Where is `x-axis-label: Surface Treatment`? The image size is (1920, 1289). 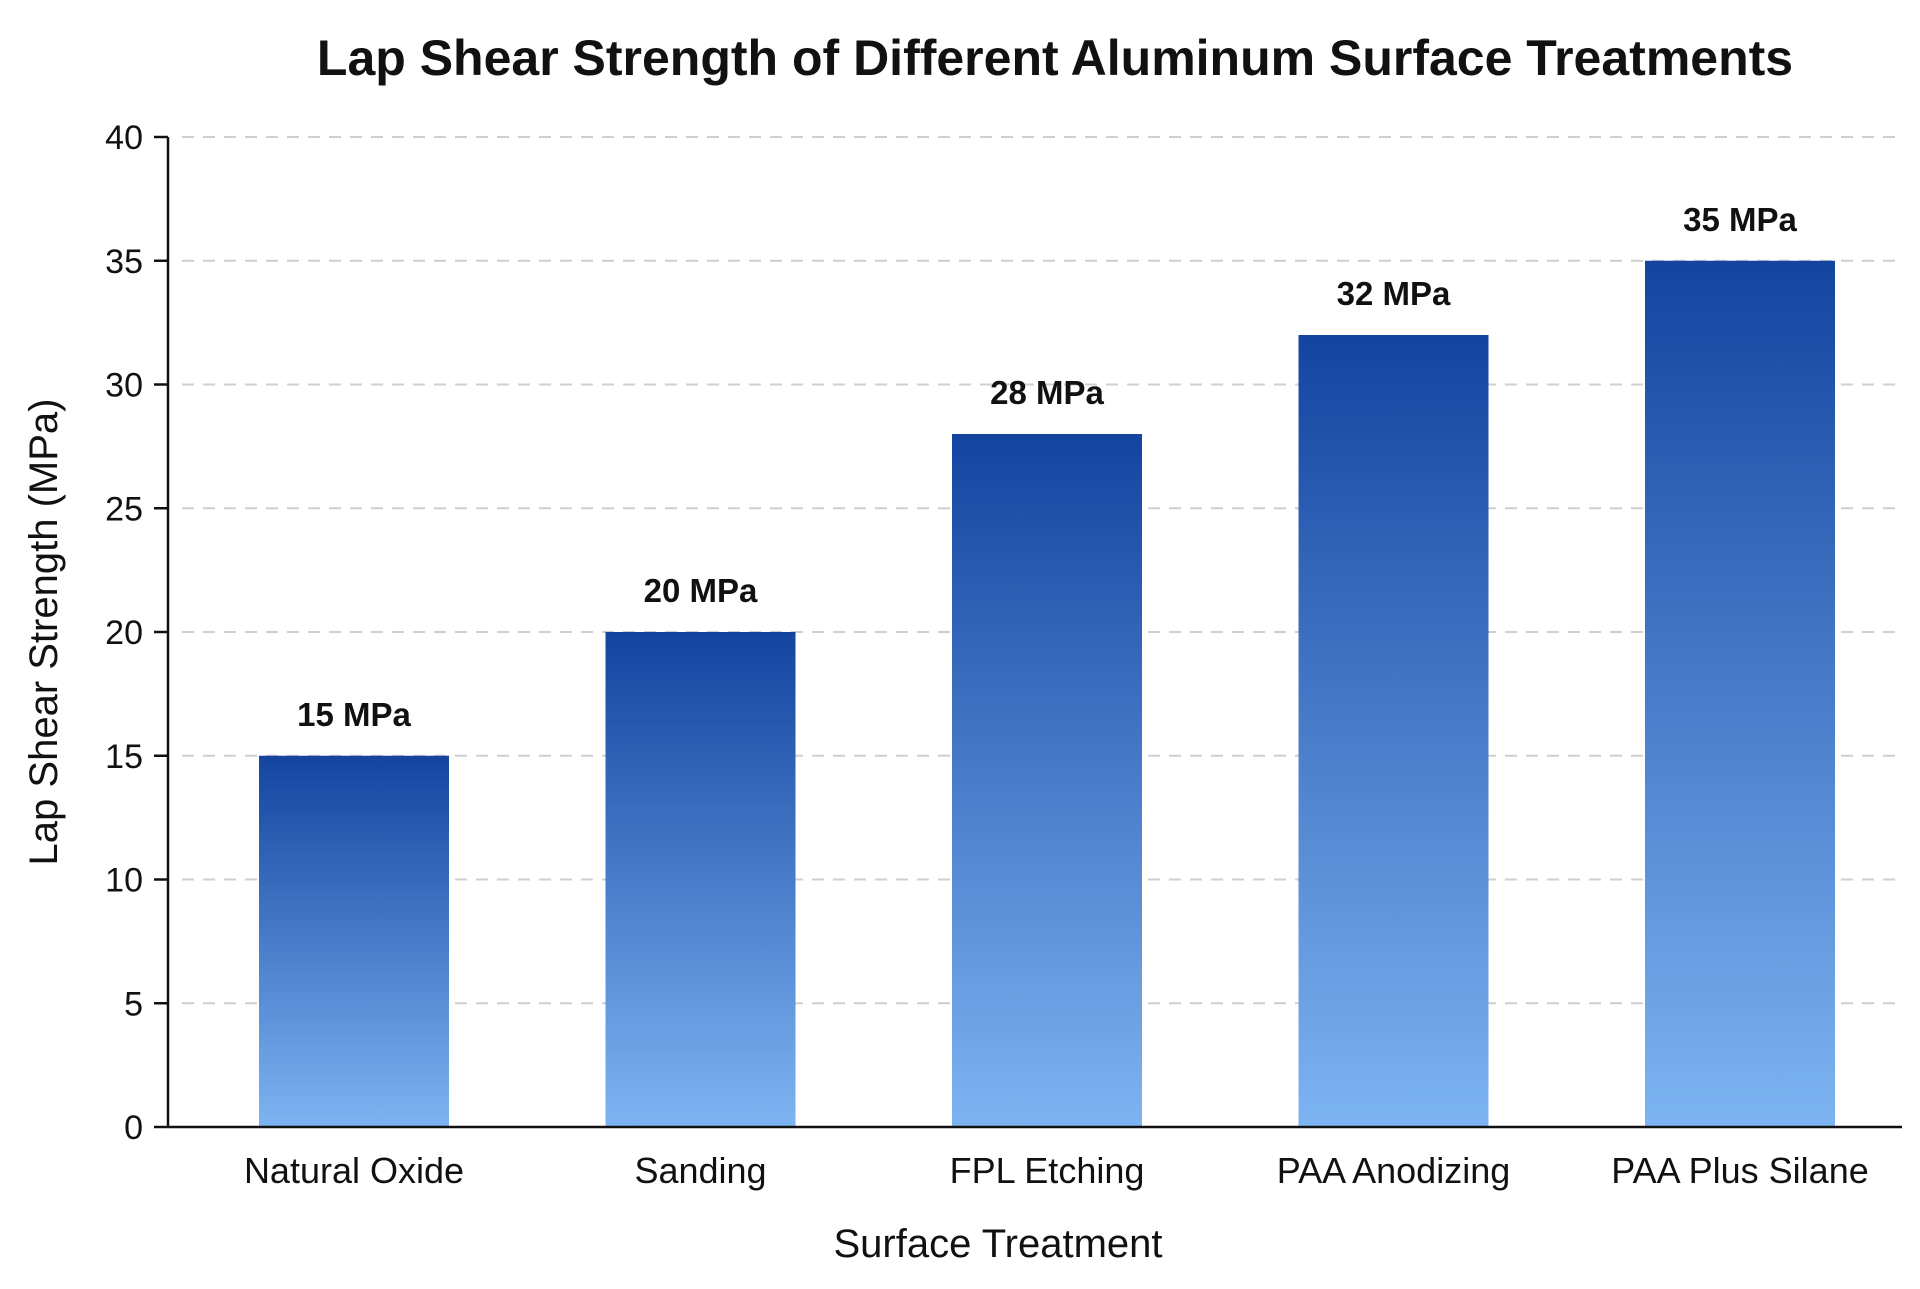 x-axis-label: Surface Treatment is located at coordinates (997, 1244).